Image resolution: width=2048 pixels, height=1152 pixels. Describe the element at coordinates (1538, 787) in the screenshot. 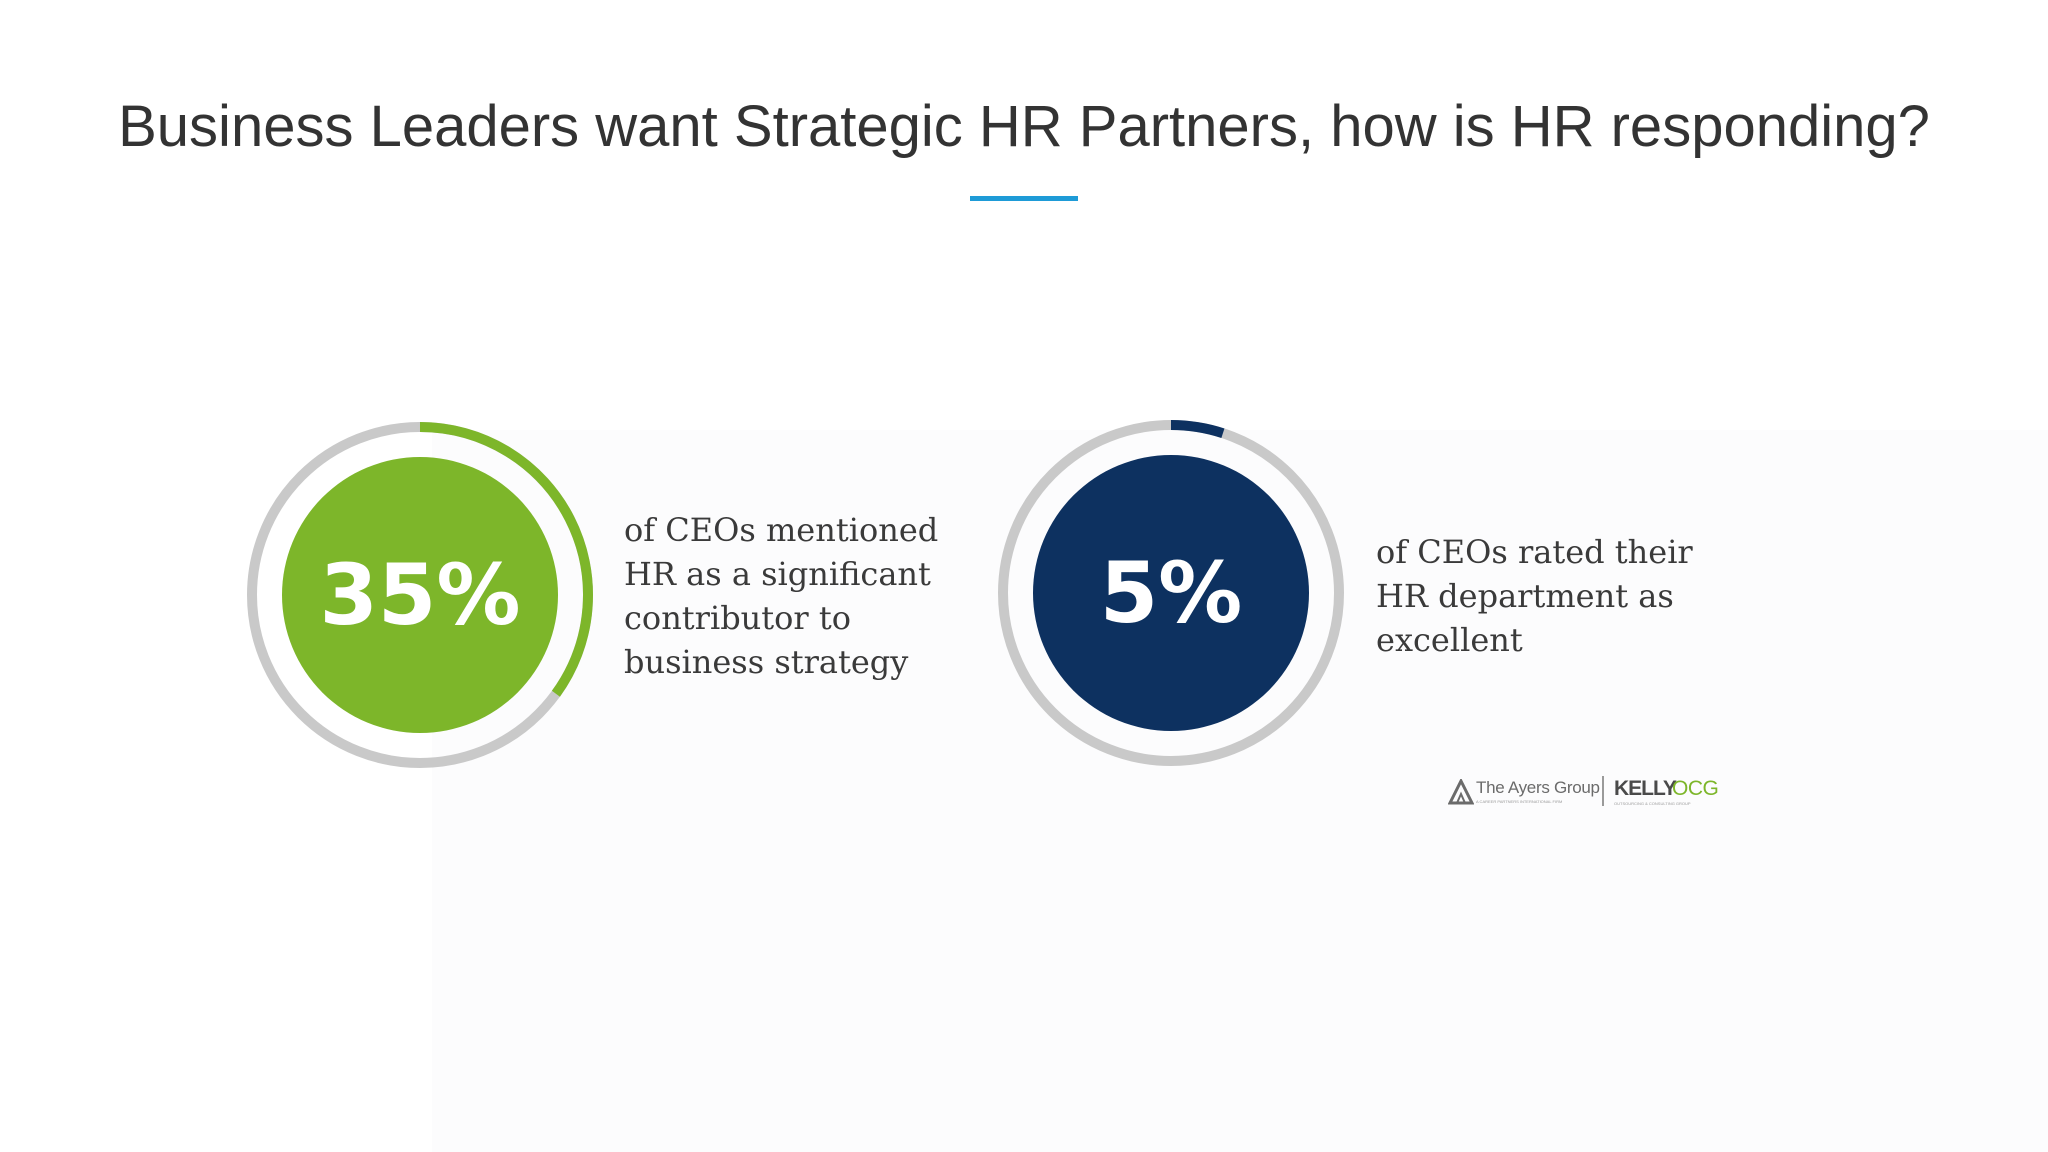

I see `ayers-group-name: The Ayers Group` at that location.